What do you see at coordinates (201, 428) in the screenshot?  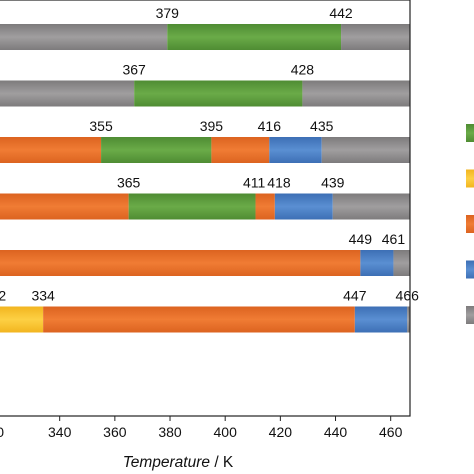 I see `x-axis: 340 360 380 400 420 440 460 0` at bounding box center [201, 428].